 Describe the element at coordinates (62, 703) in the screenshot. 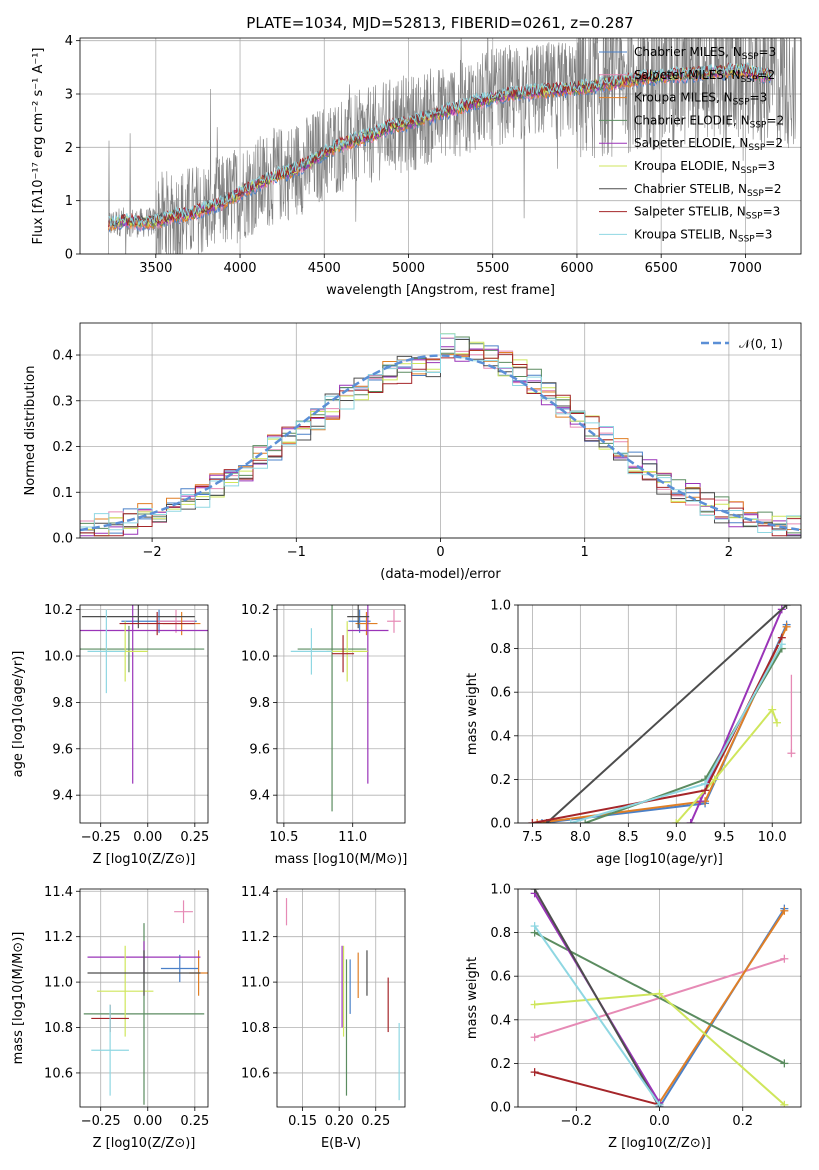

I see `y-tick-label: 9.8` at that location.